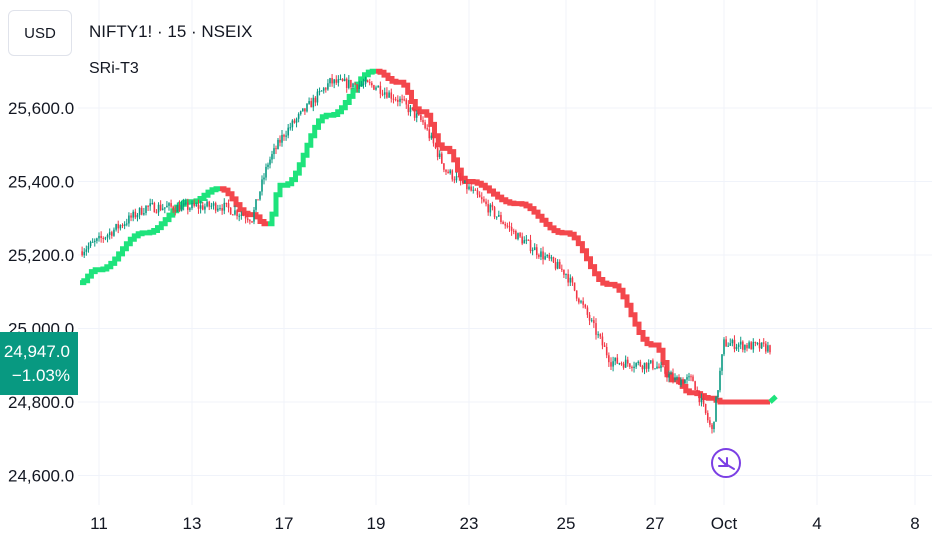  What do you see at coordinates (40, 33) in the screenshot?
I see `currency-button: USD` at bounding box center [40, 33].